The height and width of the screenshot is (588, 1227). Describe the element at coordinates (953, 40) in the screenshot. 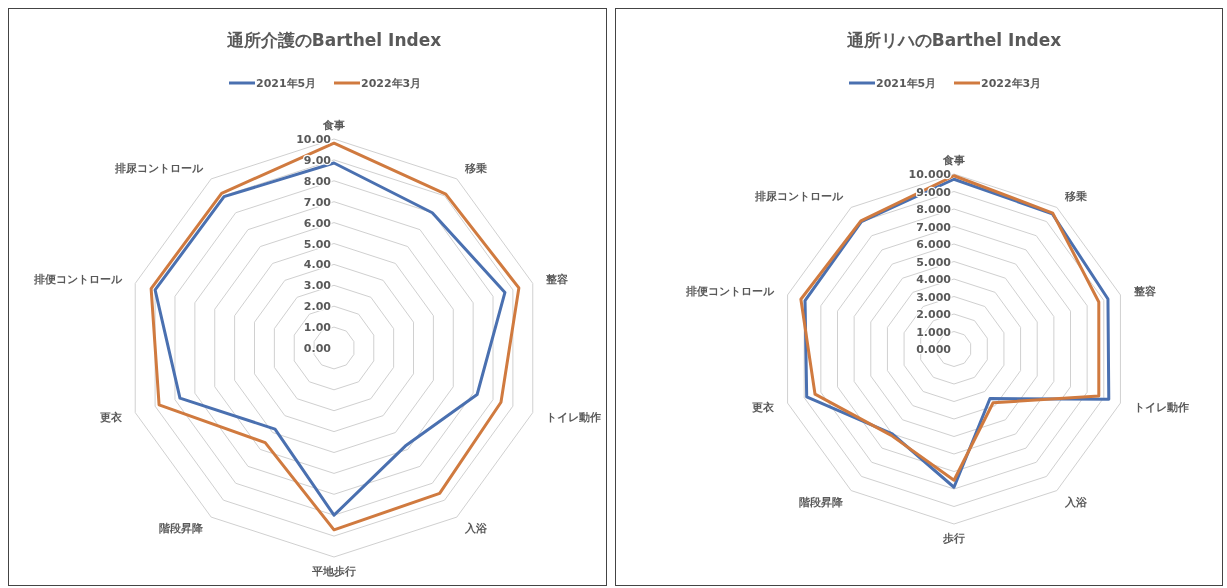

I see `chart-title: 通所リハのBarthel Index` at that location.